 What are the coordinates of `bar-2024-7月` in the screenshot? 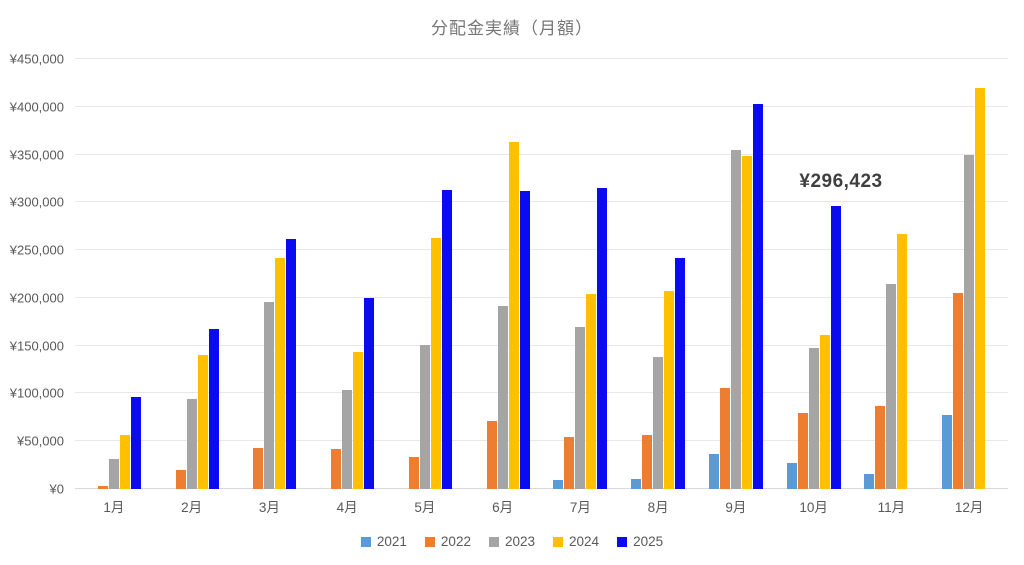 It's located at (591, 391).